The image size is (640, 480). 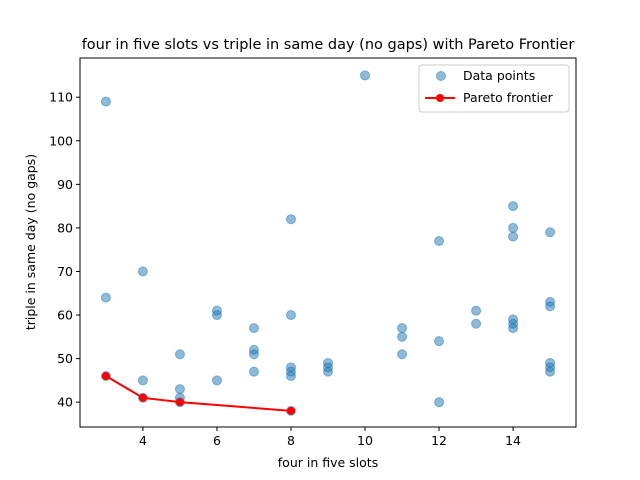 What do you see at coordinates (61, 97) in the screenshot?
I see `y-tick-label: 110` at bounding box center [61, 97].